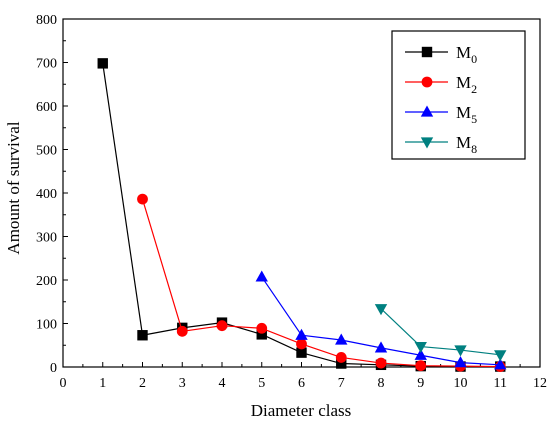  I want to click on x-tick-label: 9, so click(420, 383).